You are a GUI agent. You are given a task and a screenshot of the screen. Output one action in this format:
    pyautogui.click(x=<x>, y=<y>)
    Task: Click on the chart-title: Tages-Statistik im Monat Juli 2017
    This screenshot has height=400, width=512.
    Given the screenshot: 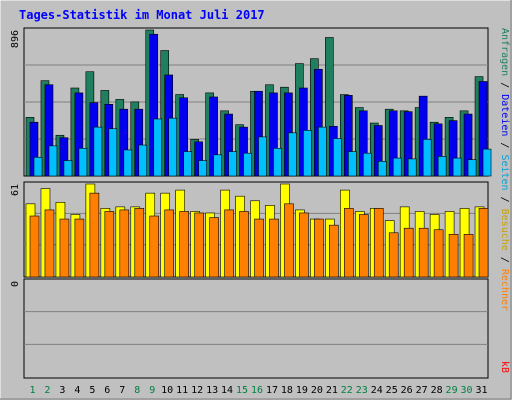 What is the action you would take?
    pyautogui.click(x=142, y=15)
    